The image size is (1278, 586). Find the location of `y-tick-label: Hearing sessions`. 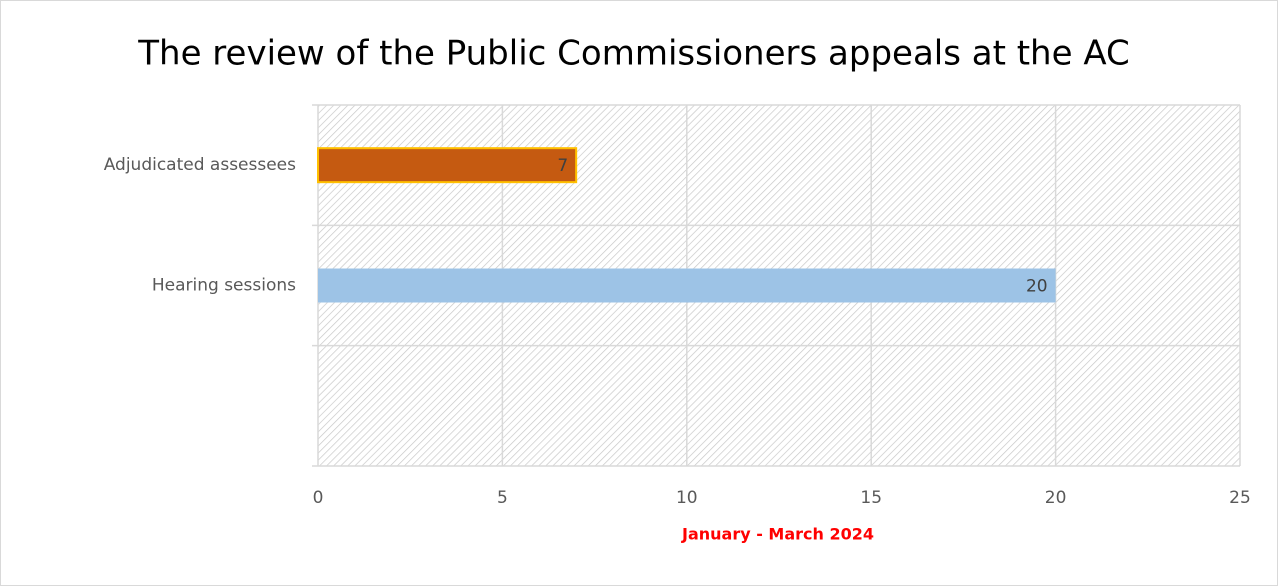

y-tick-label: Hearing sessions is located at coordinates (224, 286).